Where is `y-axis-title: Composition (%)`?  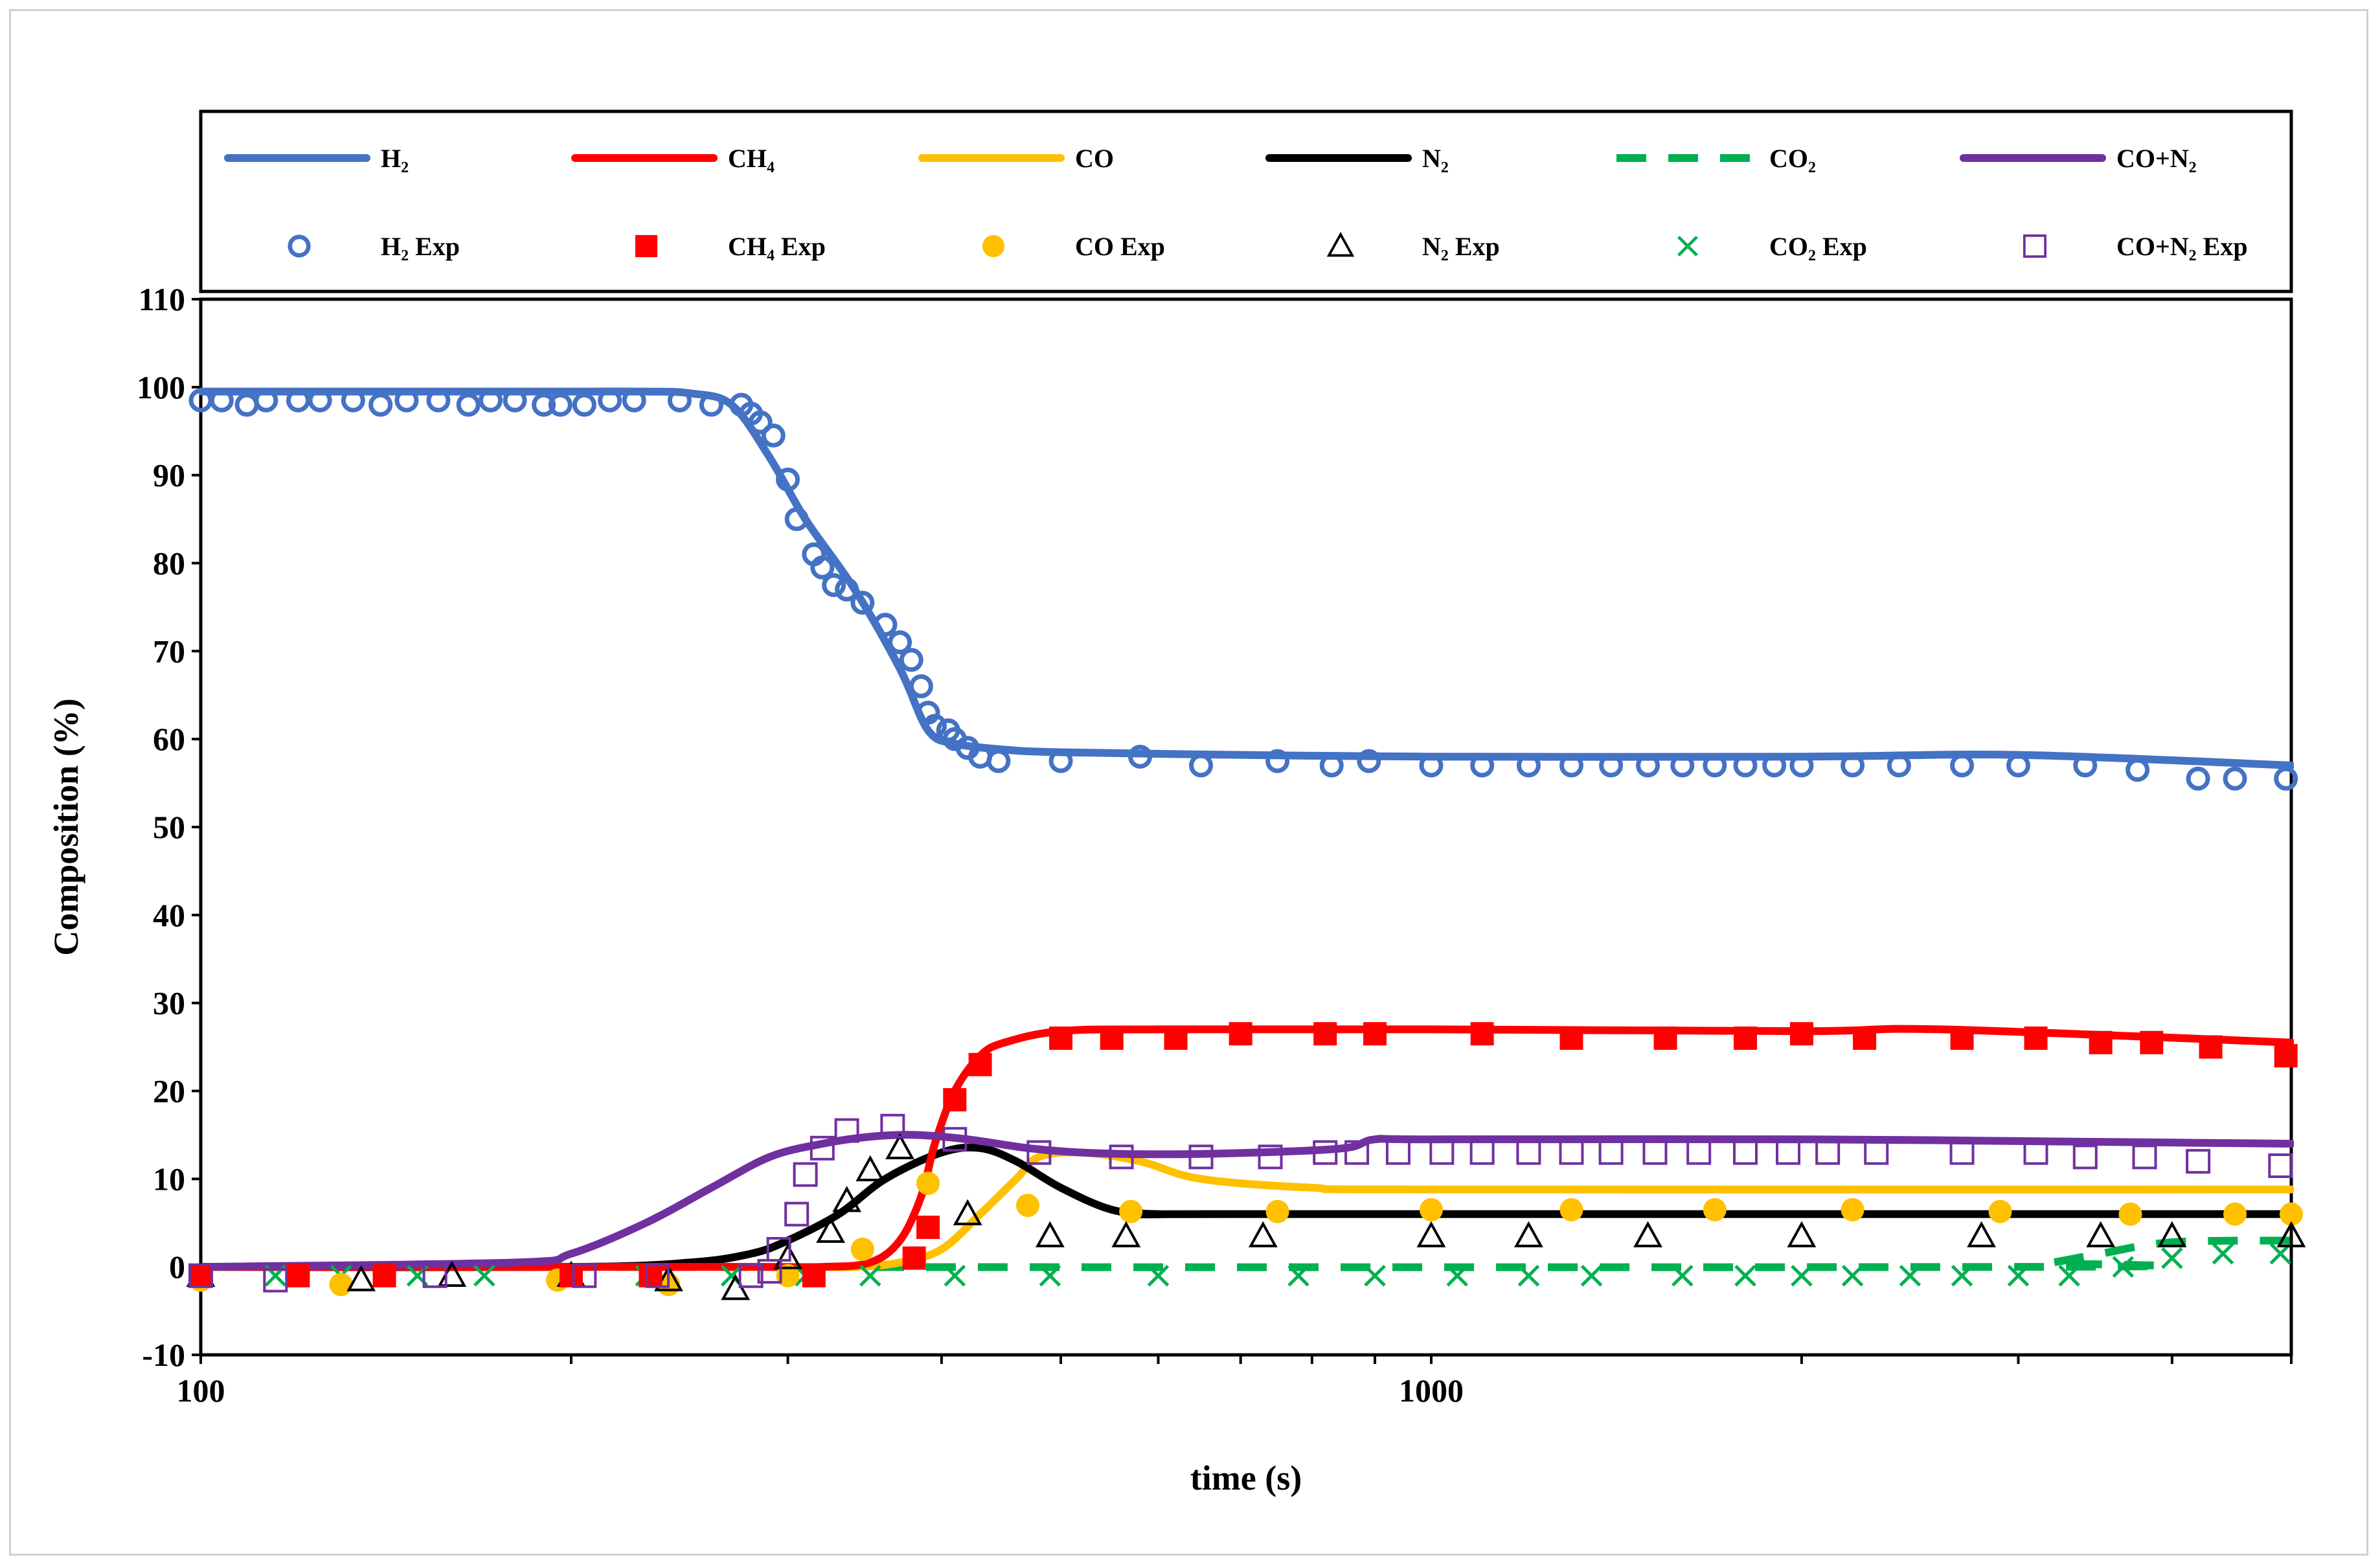
y-axis-title: Composition (%) is located at coordinates (66, 827).